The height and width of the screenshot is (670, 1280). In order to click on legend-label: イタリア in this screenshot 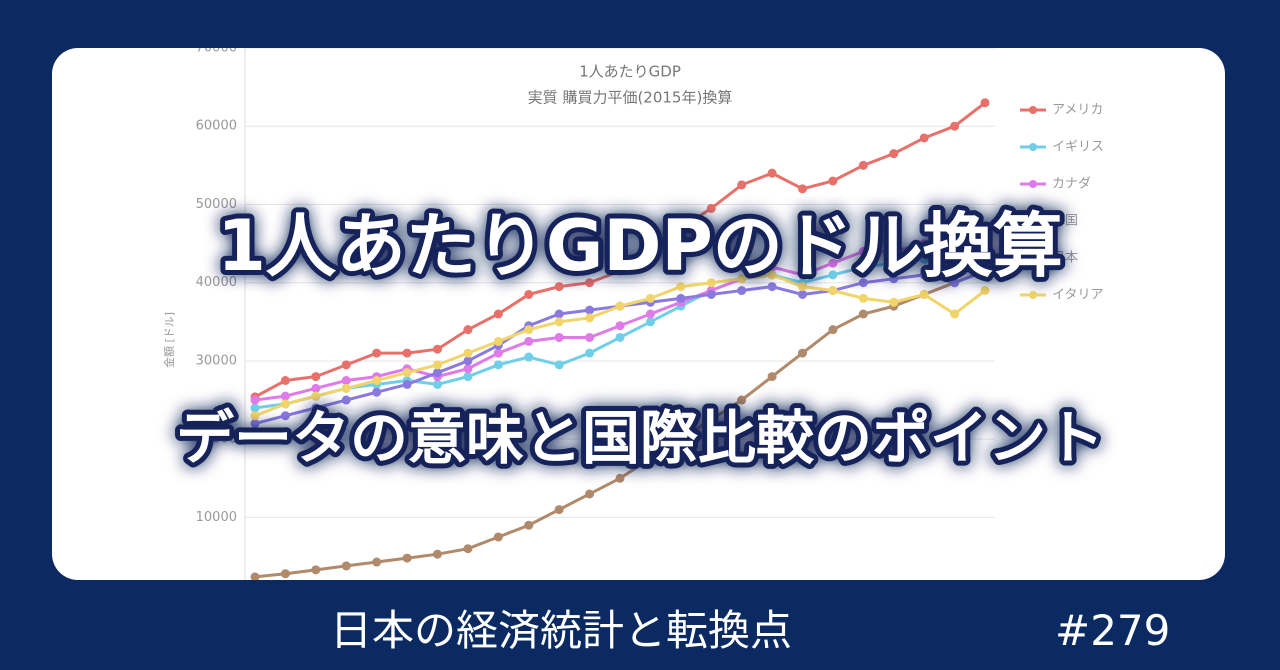, I will do `click(1077, 295)`.